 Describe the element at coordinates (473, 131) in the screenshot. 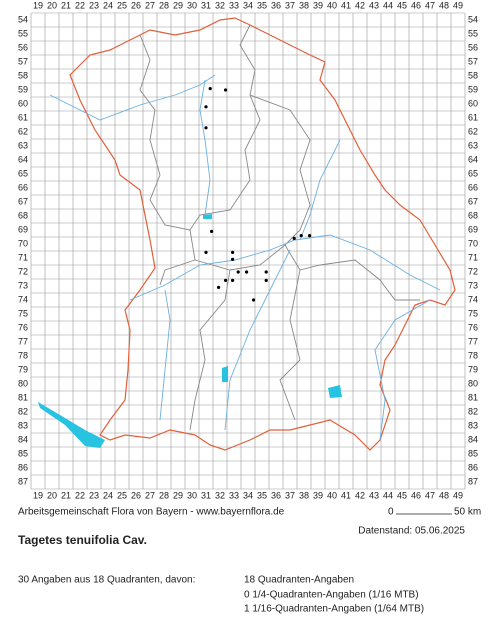

I see `row-label: 62` at that location.